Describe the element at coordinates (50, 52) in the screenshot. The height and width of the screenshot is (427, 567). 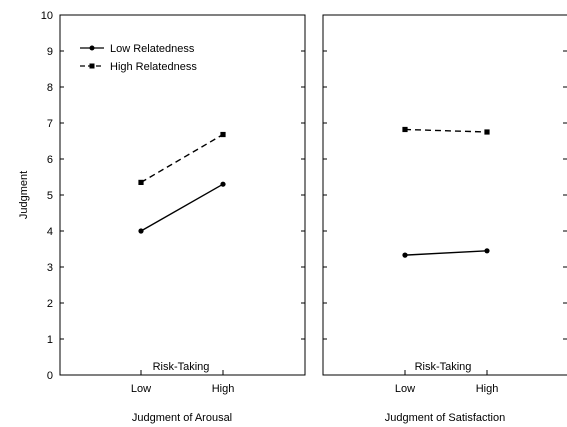
I see `y-tick-label: 9` at that location.